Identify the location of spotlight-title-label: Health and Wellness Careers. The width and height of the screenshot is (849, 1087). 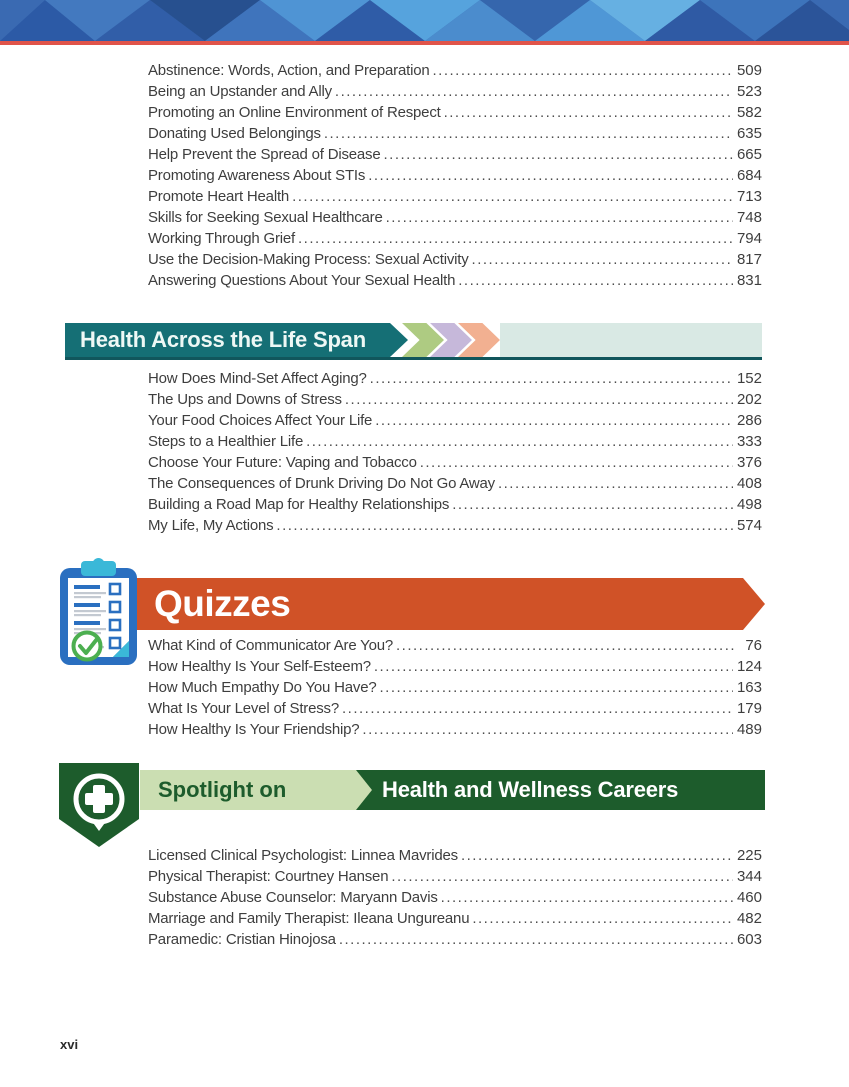
(560, 790).